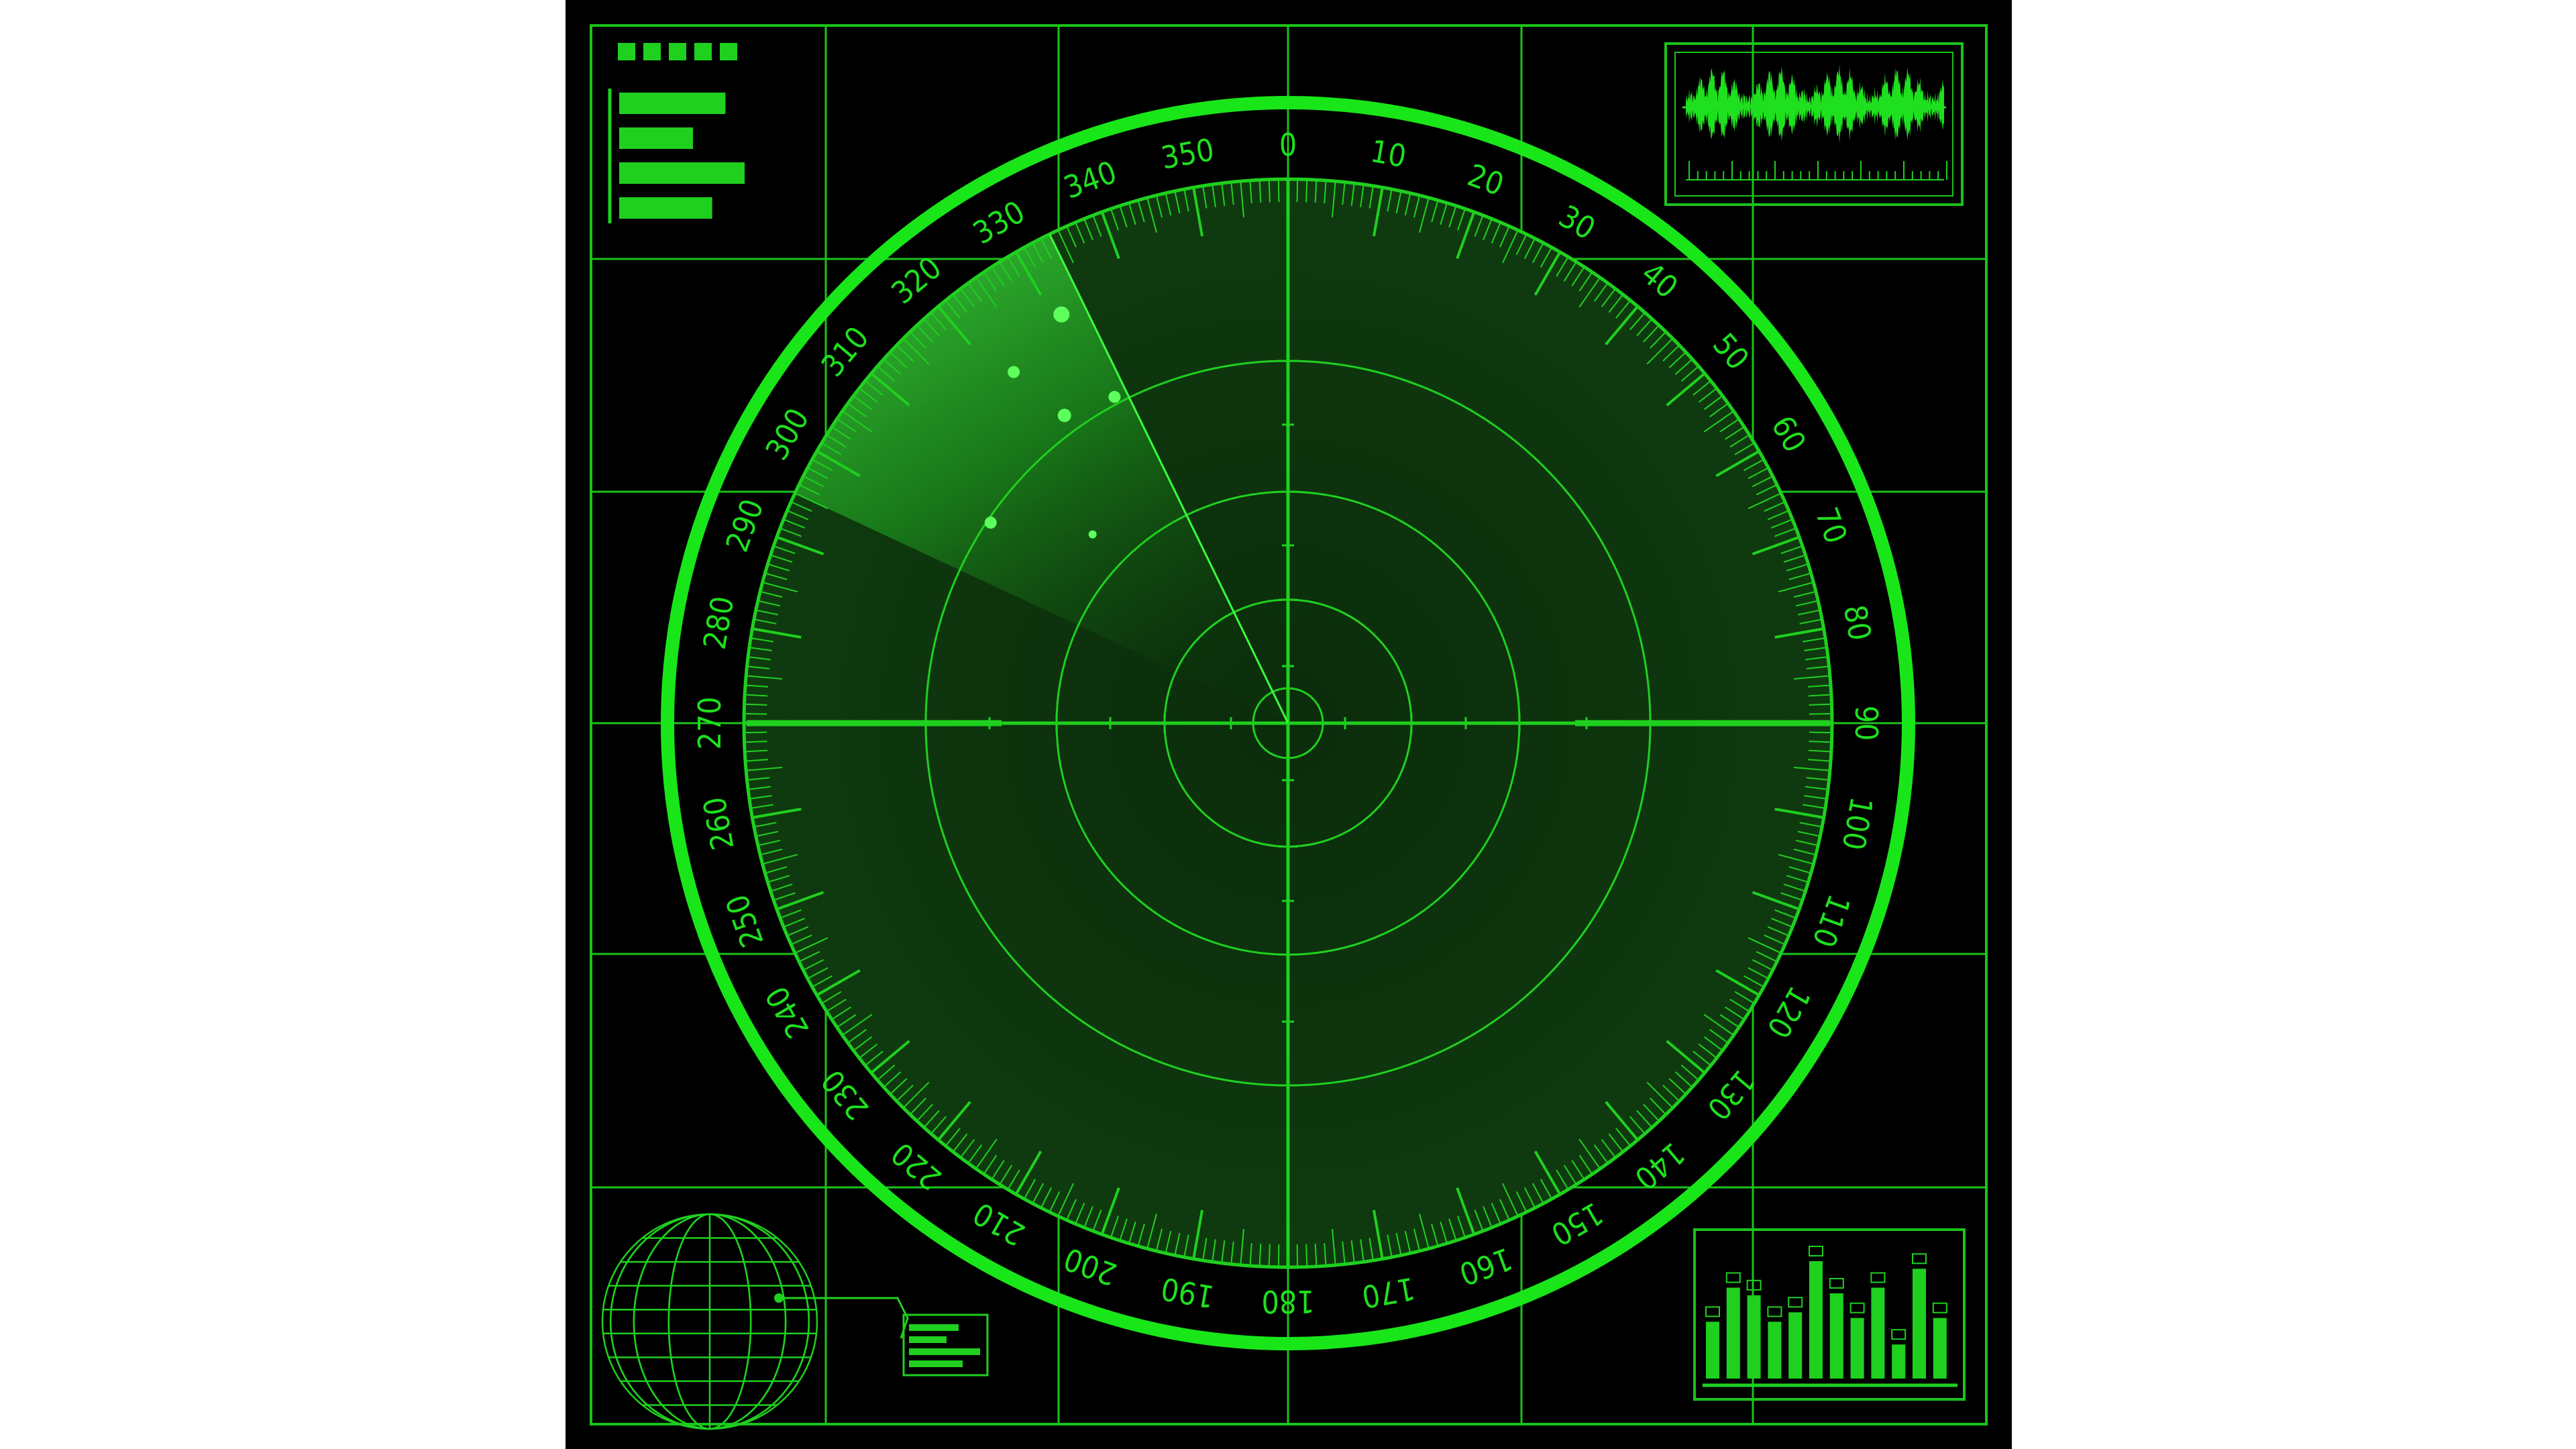 The image size is (2576, 1449). I want to click on bar-chart-bars, so click(1826, 1312).